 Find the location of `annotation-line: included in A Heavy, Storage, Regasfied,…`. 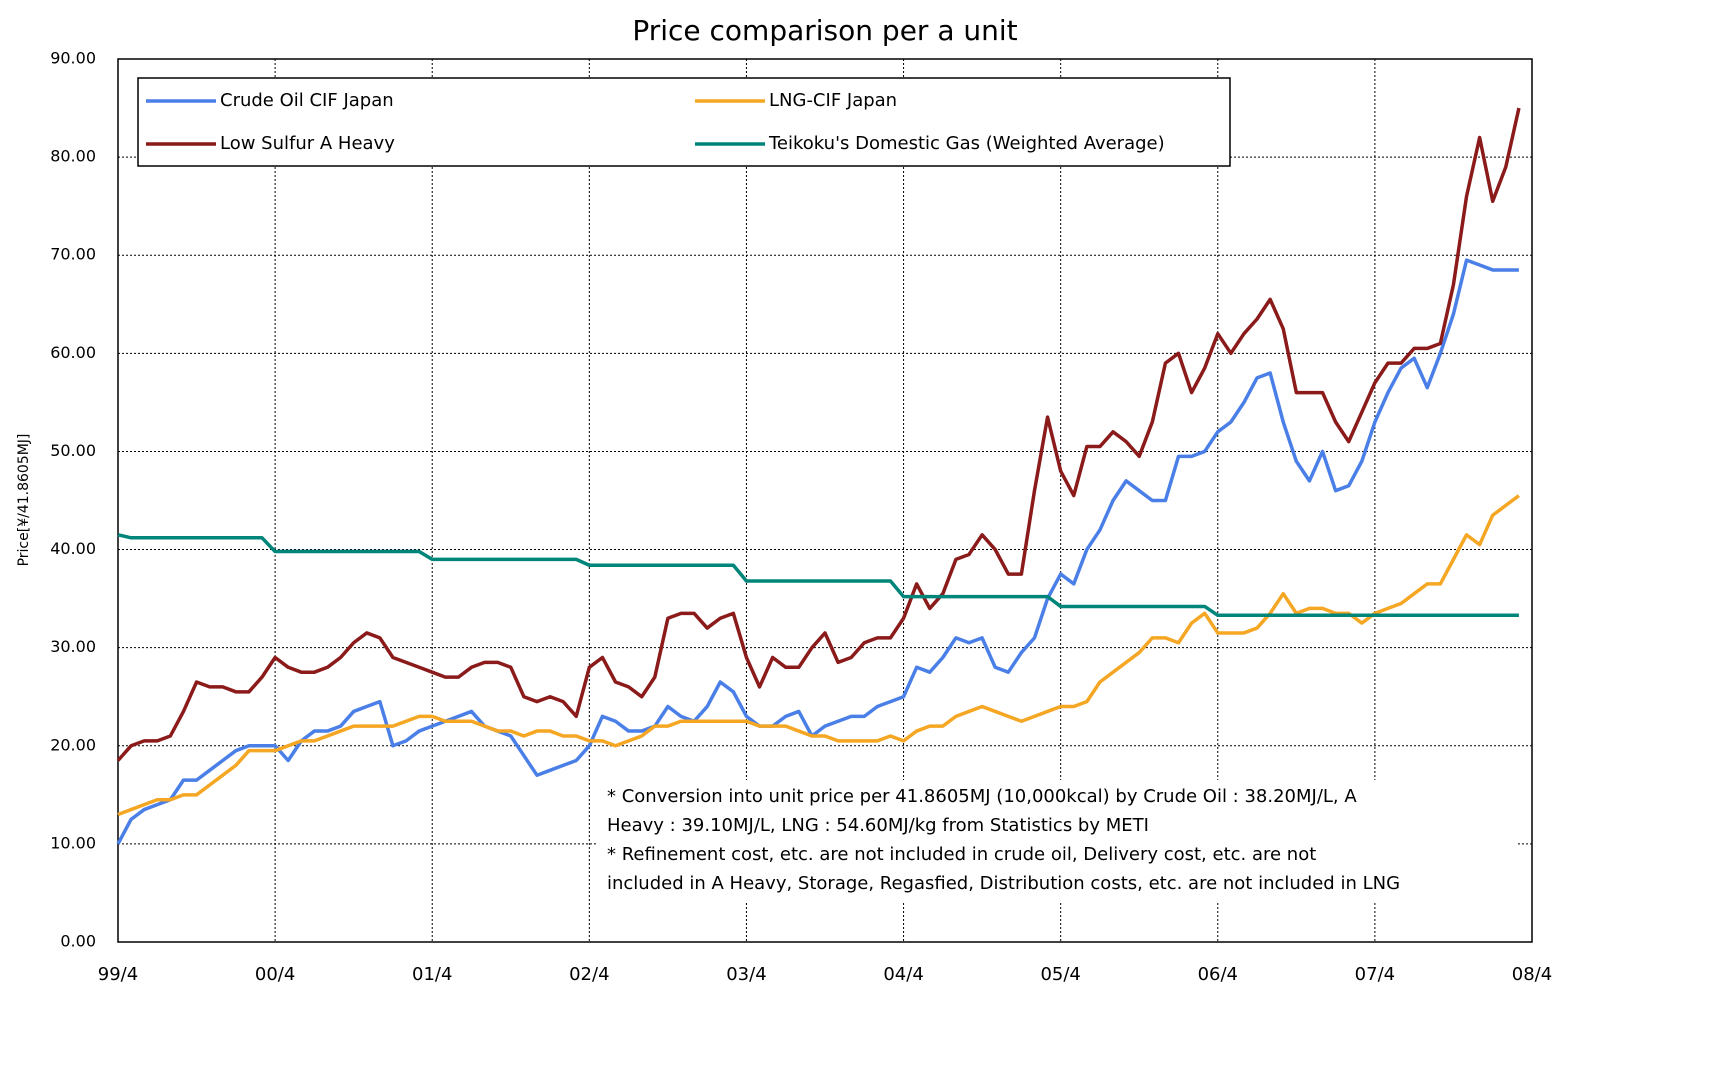

annotation-line: included in A Heavy, Storage, Regasfied,… is located at coordinates (1003, 883).